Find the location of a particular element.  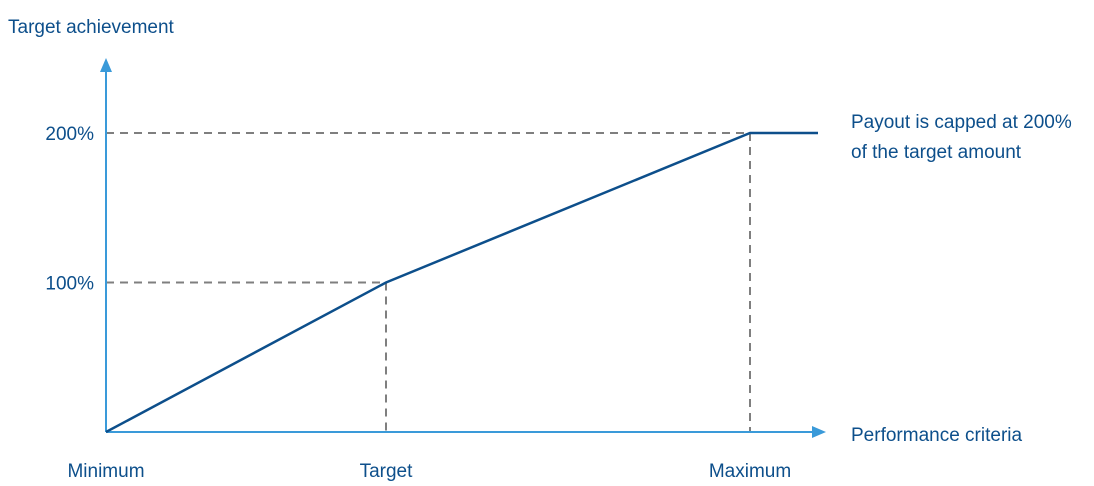

y-tick-label: 100% is located at coordinates (69, 284).